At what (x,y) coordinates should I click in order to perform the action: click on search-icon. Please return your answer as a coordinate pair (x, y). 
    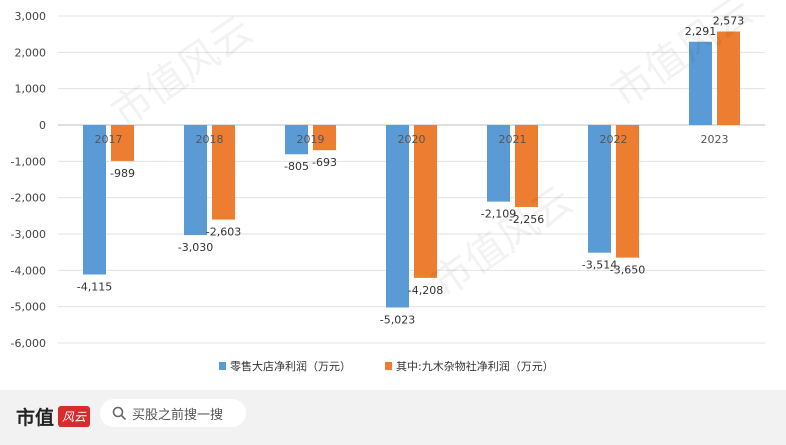
    Looking at the image, I should click on (119, 413).